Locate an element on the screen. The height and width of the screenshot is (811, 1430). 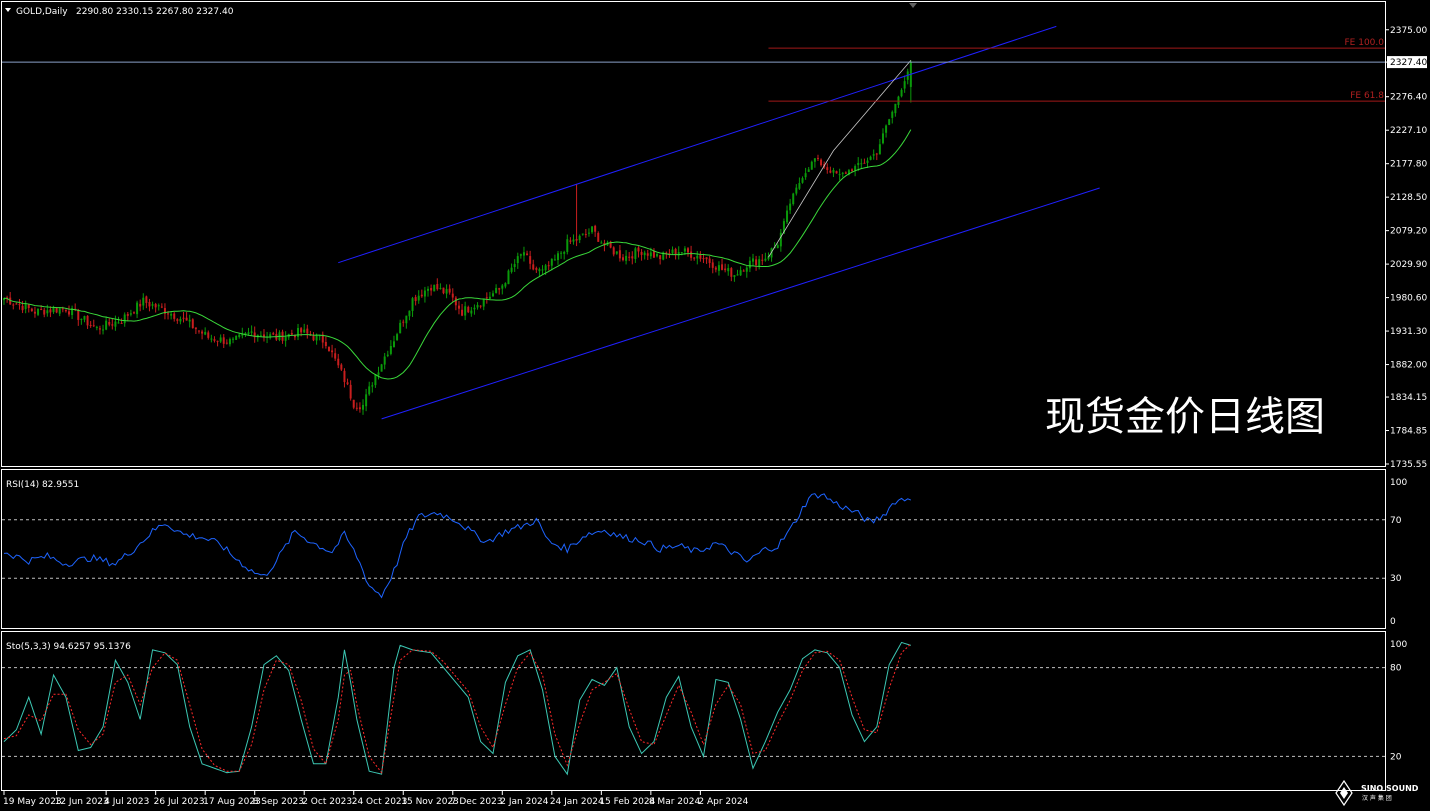
time-tick-label: 12 Jun 2023 is located at coordinates (82, 802).